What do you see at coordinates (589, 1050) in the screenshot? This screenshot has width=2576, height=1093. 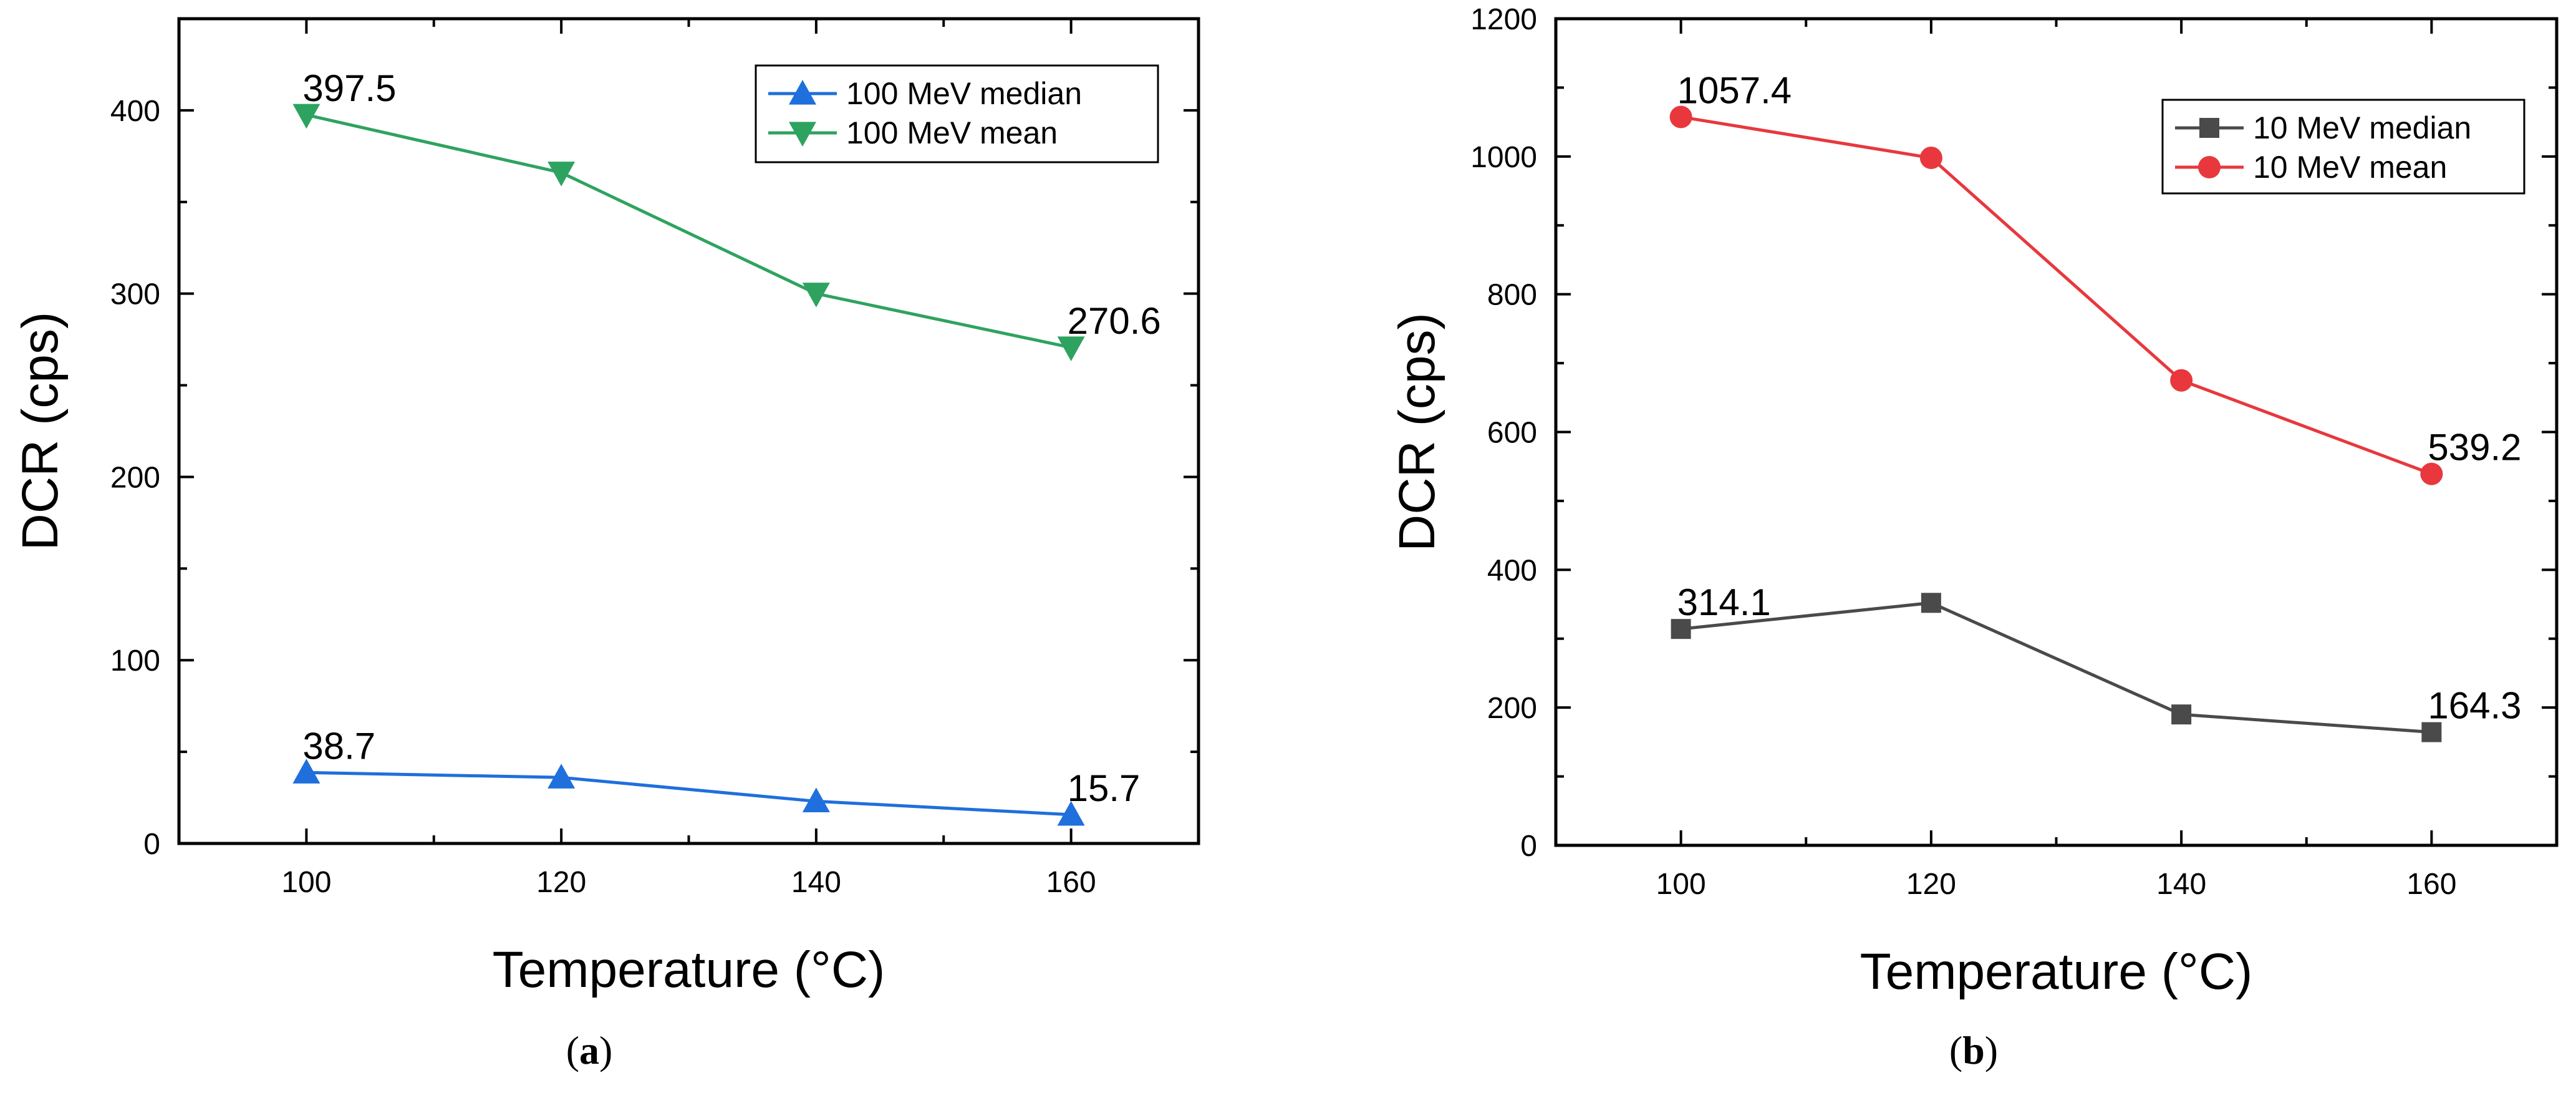 I see `panel-caption: (a)` at bounding box center [589, 1050].